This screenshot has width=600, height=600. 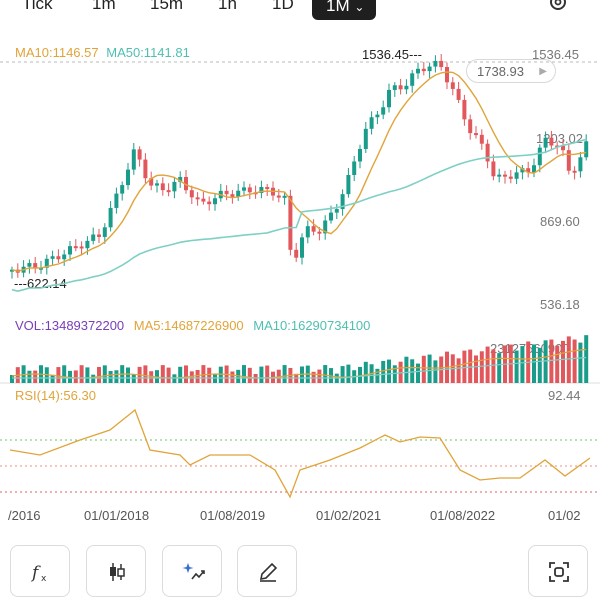 What do you see at coordinates (558, 6) in the screenshot?
I see `gear-icon` at bounding box center [558, 6].